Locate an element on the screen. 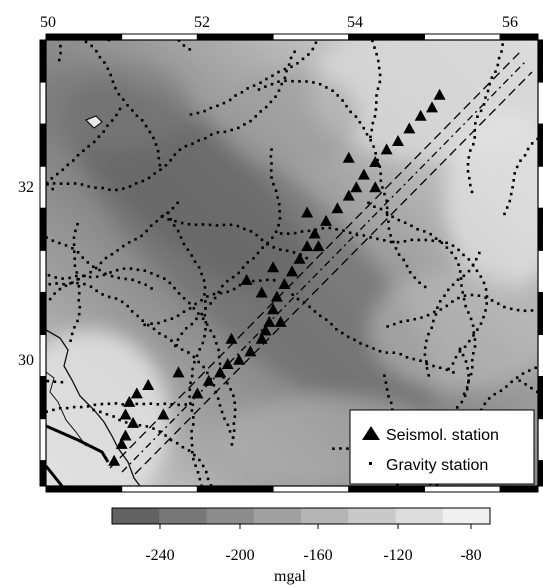 The height and width of the screenshot is (587, 543). lon-tick-label: 50 is located at coordinates (48, 22).